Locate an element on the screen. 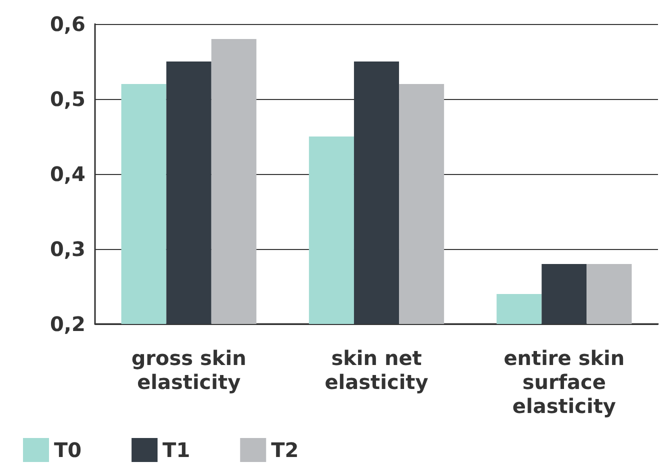 This screenshot has width=668, height=469. legend-label: T0 is located at coordinates (68, 450).